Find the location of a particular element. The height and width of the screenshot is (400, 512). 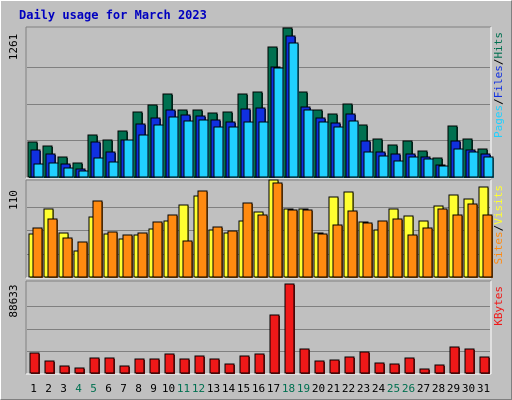

legend-entry-0: KBytes is located at coordinates (498, 306).